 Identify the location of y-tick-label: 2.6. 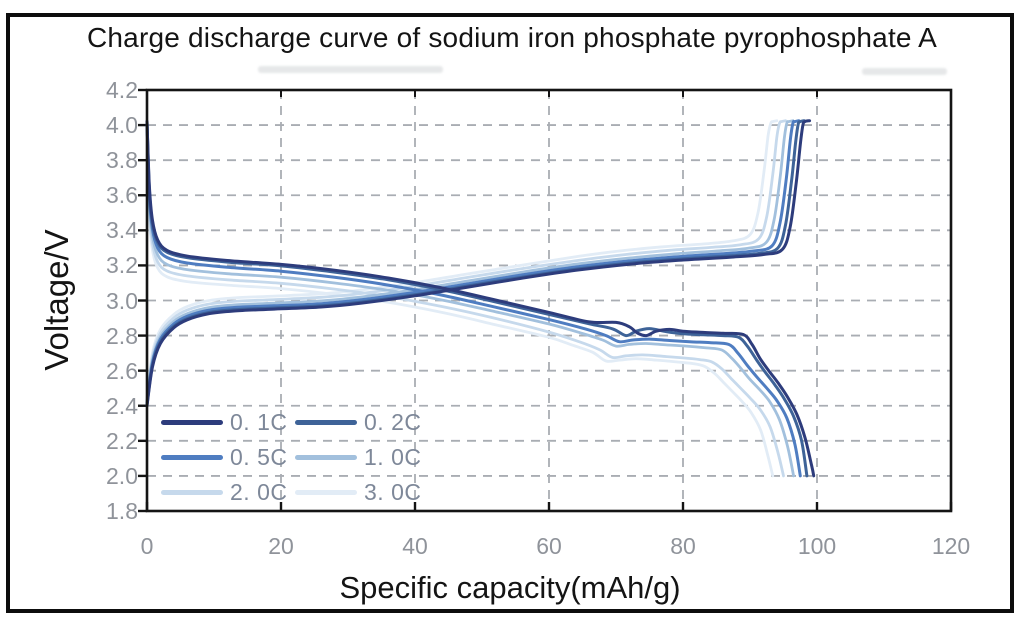
(122, 370).